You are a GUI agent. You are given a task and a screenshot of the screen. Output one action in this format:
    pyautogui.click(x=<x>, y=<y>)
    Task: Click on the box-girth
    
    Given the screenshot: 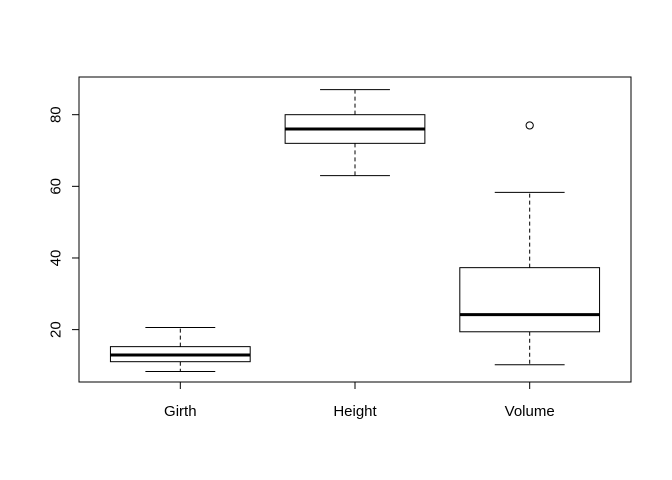 What is the action you would take?
    pyautogui.click(x=180, y=349)
    